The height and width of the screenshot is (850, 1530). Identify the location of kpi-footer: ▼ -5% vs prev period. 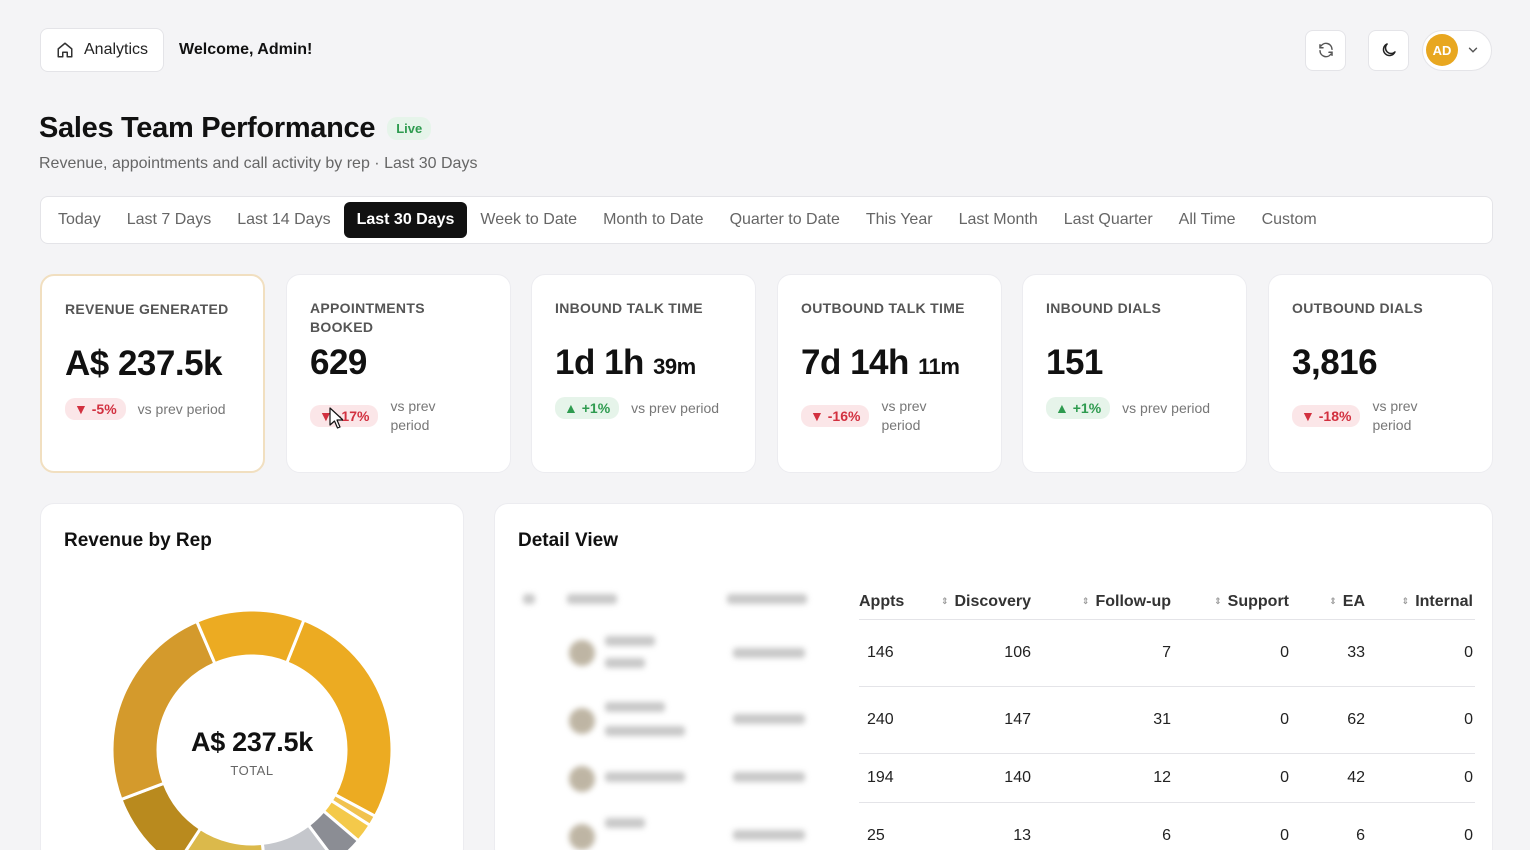
(152, 409).